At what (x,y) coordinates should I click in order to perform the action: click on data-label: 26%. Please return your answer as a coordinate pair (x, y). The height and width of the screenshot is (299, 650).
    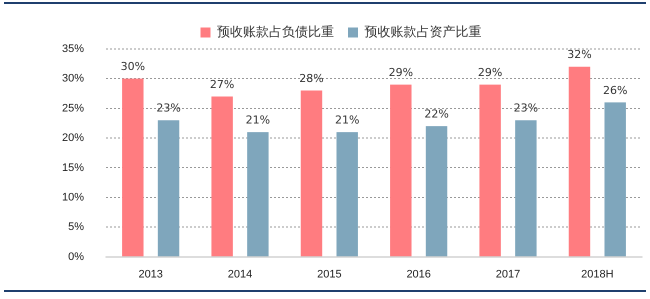
    Looking at the image, I should click on (615, 90).